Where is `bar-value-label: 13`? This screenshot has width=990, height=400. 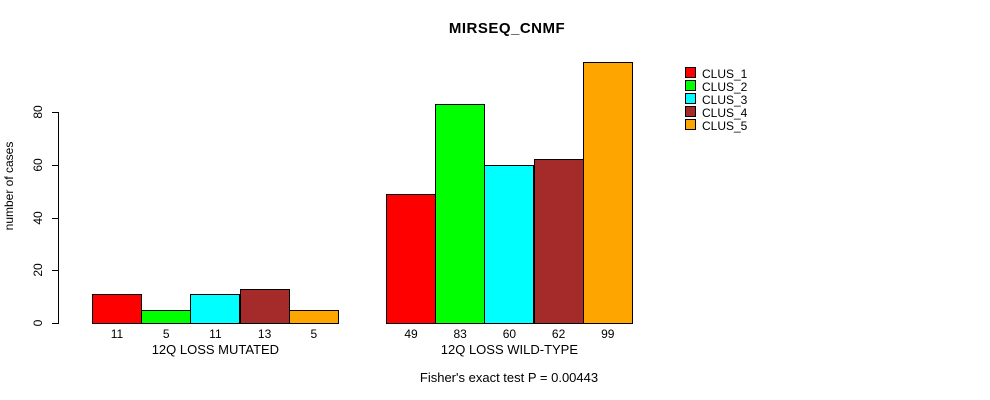
bar-value-label: 13 is located at coordinates (264, 333).